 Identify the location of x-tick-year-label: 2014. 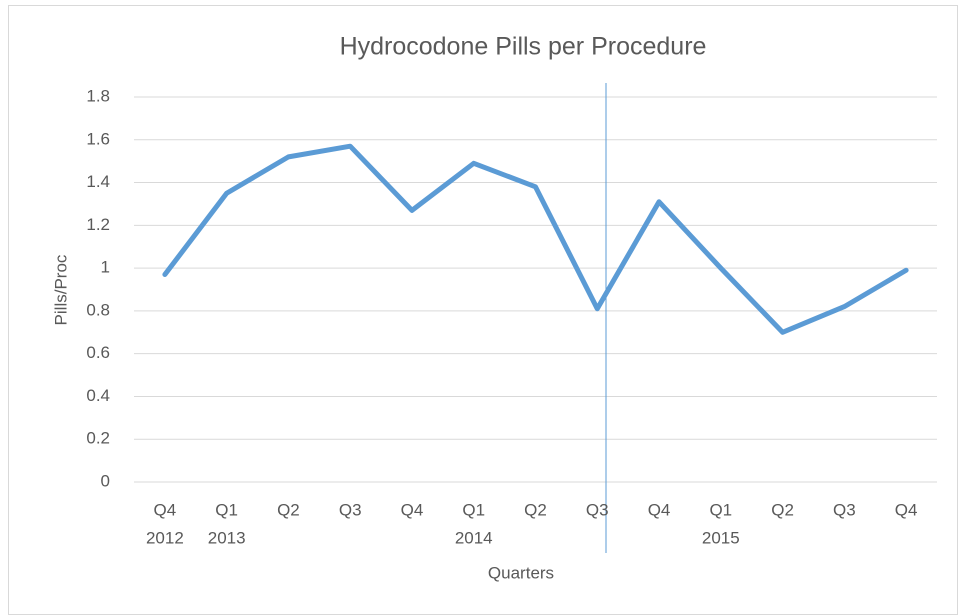
(474, 537).